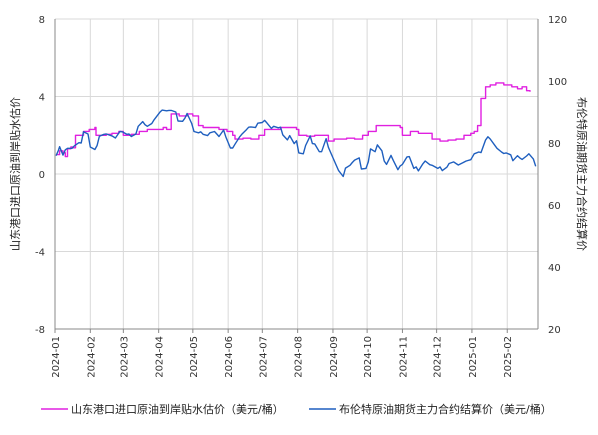  What do you see at coordinates (557, 20) in the screenshot?
I see `y-right-tick-label: 120` at bounding box center [557, 20].